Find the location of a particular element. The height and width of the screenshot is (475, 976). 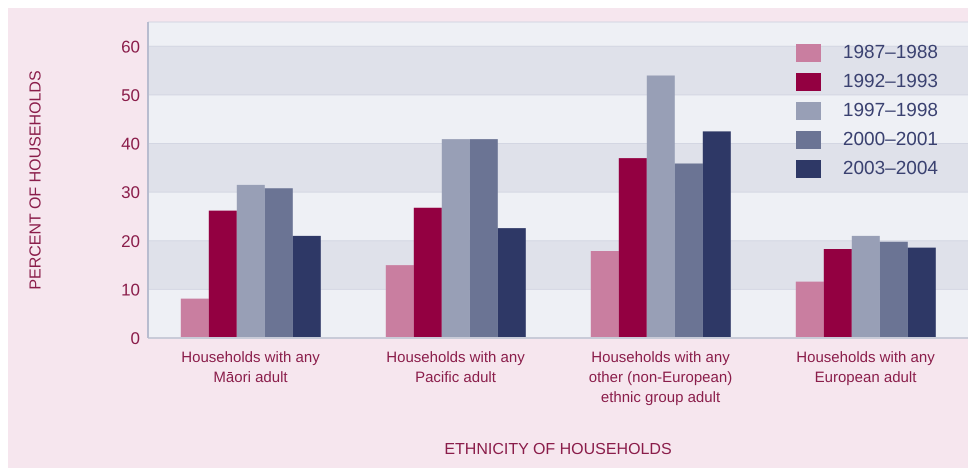

y-tick-label: 0 is located at coordinates (135, 338).